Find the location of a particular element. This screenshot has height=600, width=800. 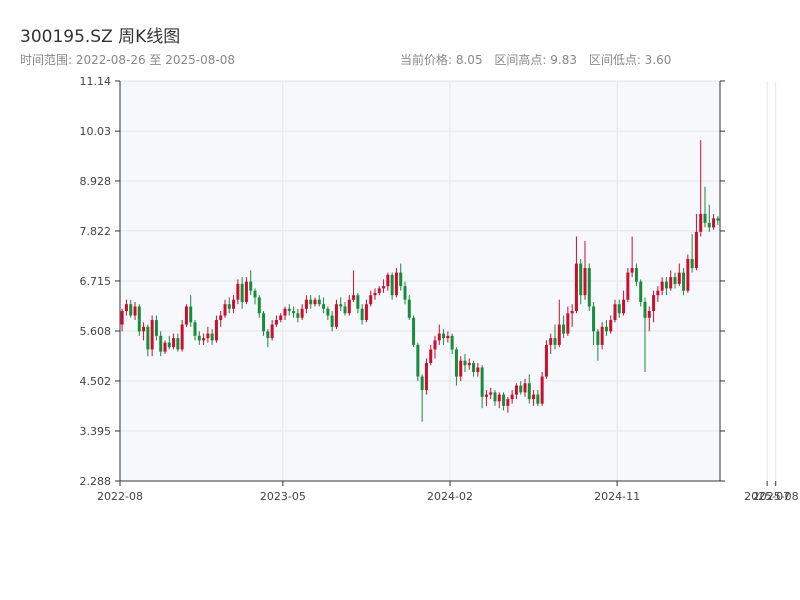

y-tick-label: 5.608 is located at coordinates (96, 331).